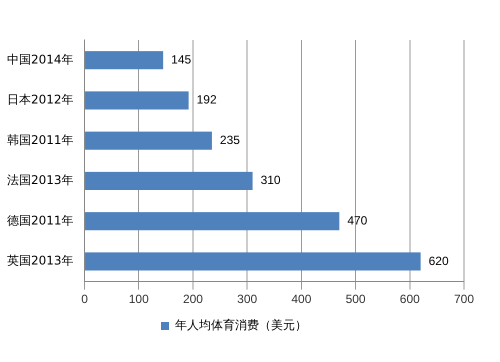 Image resolution: width=500 pixels, height=362 pixels. What do you see at coordinates (438, 261) in the screenshot?
I see `data-label: 620` at bounding box center [438, 261].